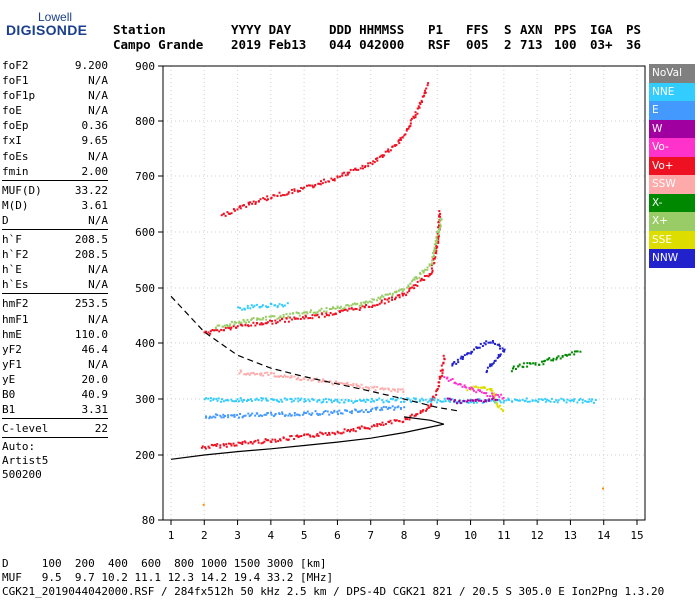 The height and width of the screenshot is (600, 700). I want to click on x-tick-label: 5, so click(304, 535).